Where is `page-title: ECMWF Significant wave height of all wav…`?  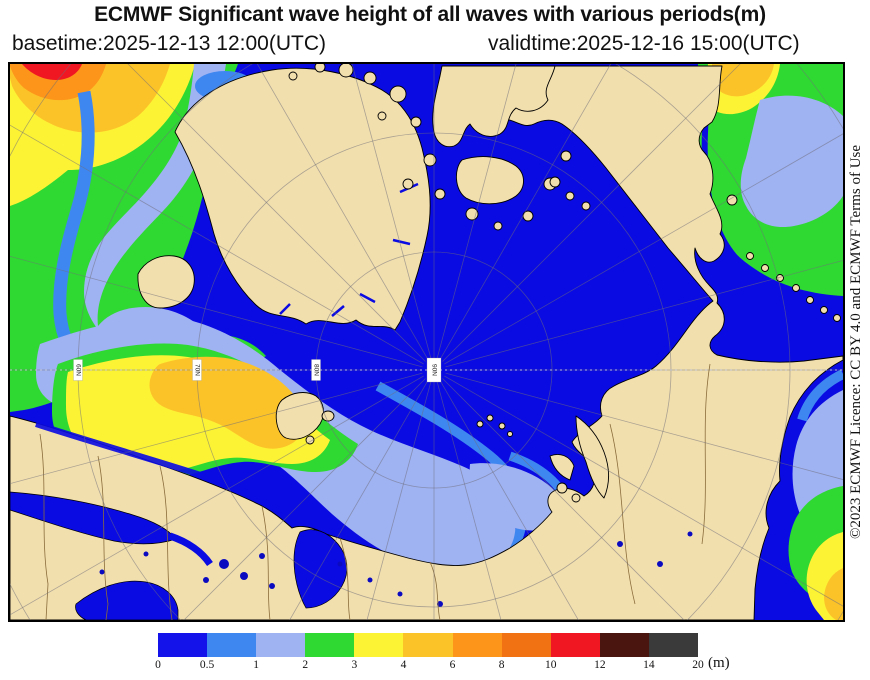 page-title: ECMWF Significant wave height of all wav… is located at coordinates (430, 14).